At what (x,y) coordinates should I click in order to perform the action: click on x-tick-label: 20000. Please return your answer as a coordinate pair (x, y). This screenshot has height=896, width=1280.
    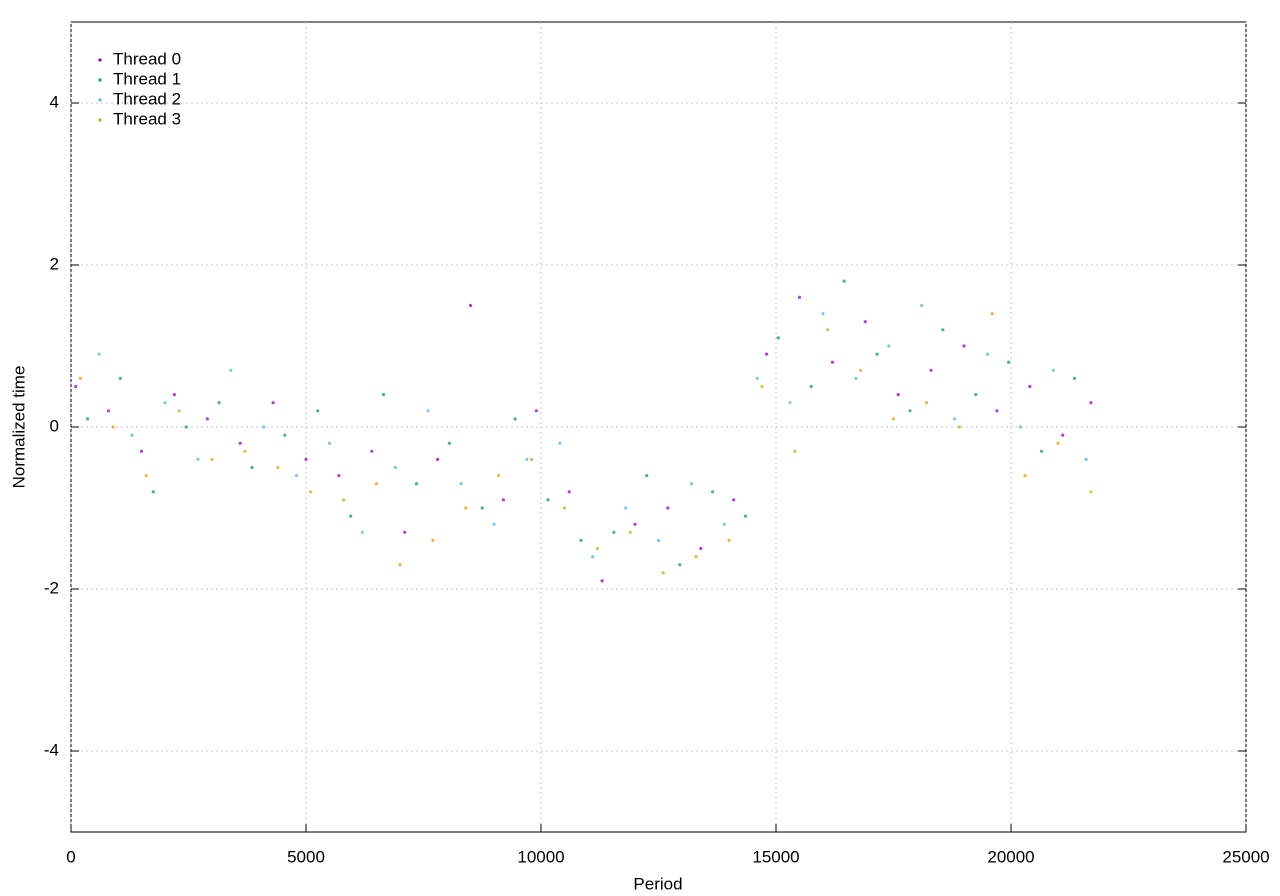
    Looking at the image, I should click on (1010, 856).